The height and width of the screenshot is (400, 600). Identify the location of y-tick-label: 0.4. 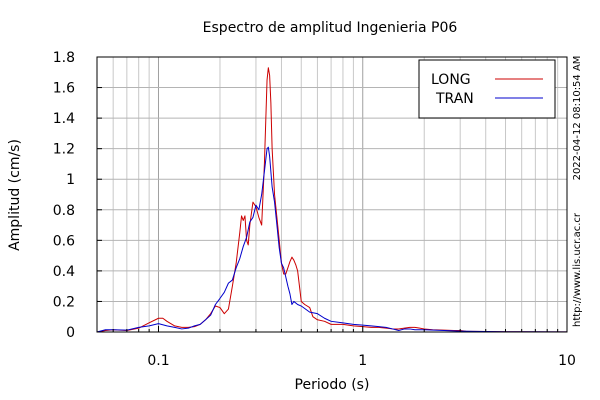
(64, 272).